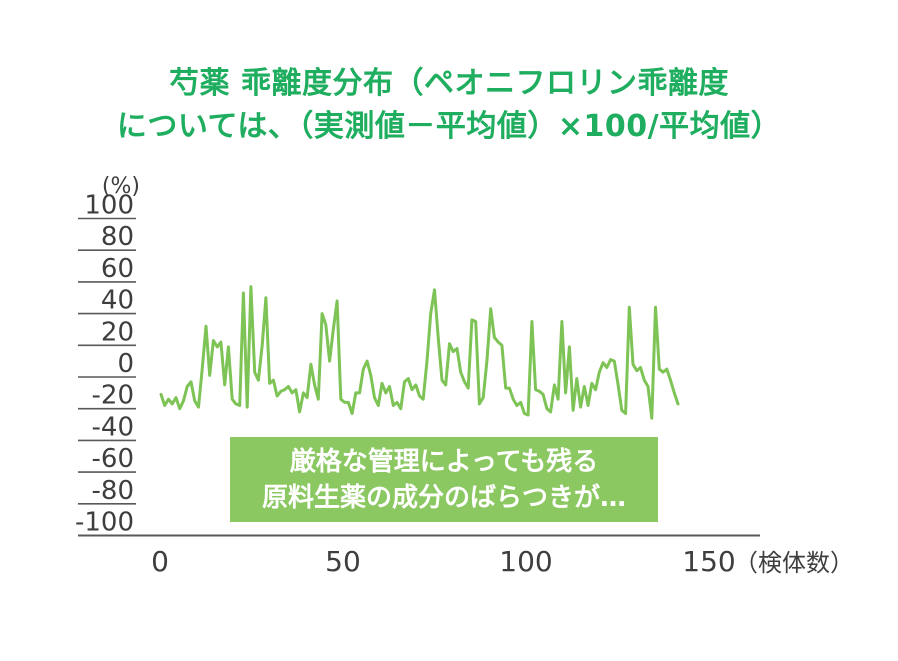 The height and width of the screenshot is (661, 898). I want to click on y-tick-label: 100, so click(109, 206).